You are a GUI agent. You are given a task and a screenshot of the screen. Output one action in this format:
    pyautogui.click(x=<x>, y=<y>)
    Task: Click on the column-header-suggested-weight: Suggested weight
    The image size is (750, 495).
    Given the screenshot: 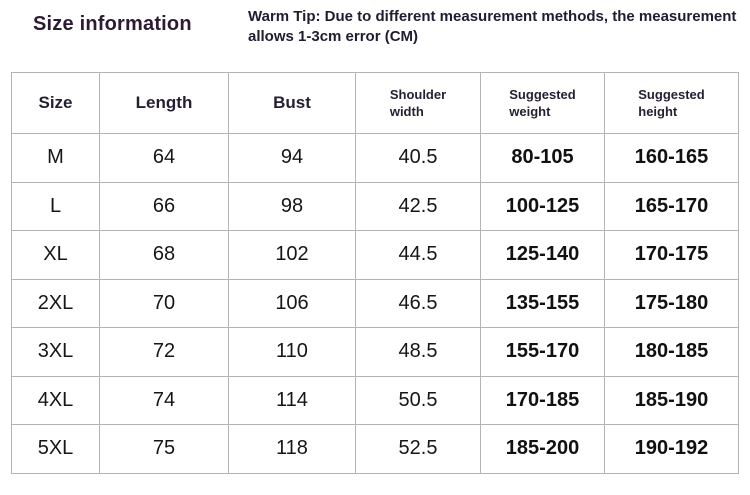 What is the action you would take?
    pyautogui.click(x=542, y=103)
    